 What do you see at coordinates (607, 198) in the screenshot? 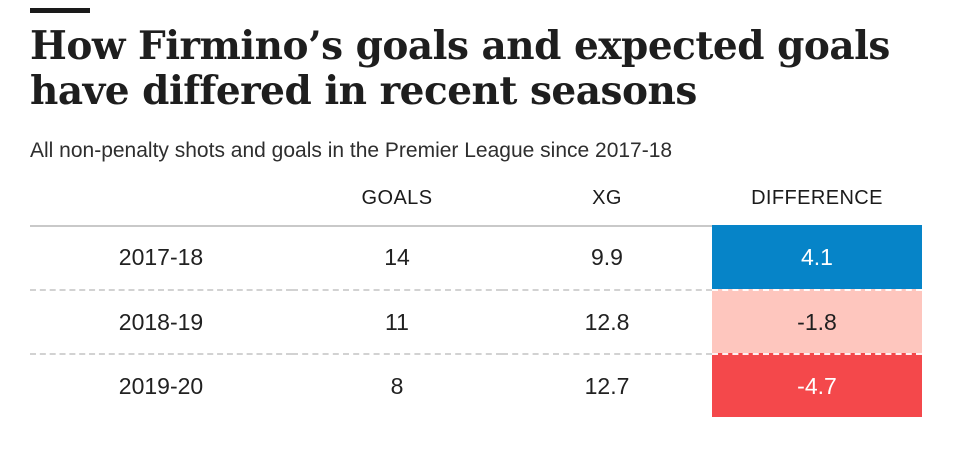
I see `column-header-xg: XG` at bounding box center [607, 198].